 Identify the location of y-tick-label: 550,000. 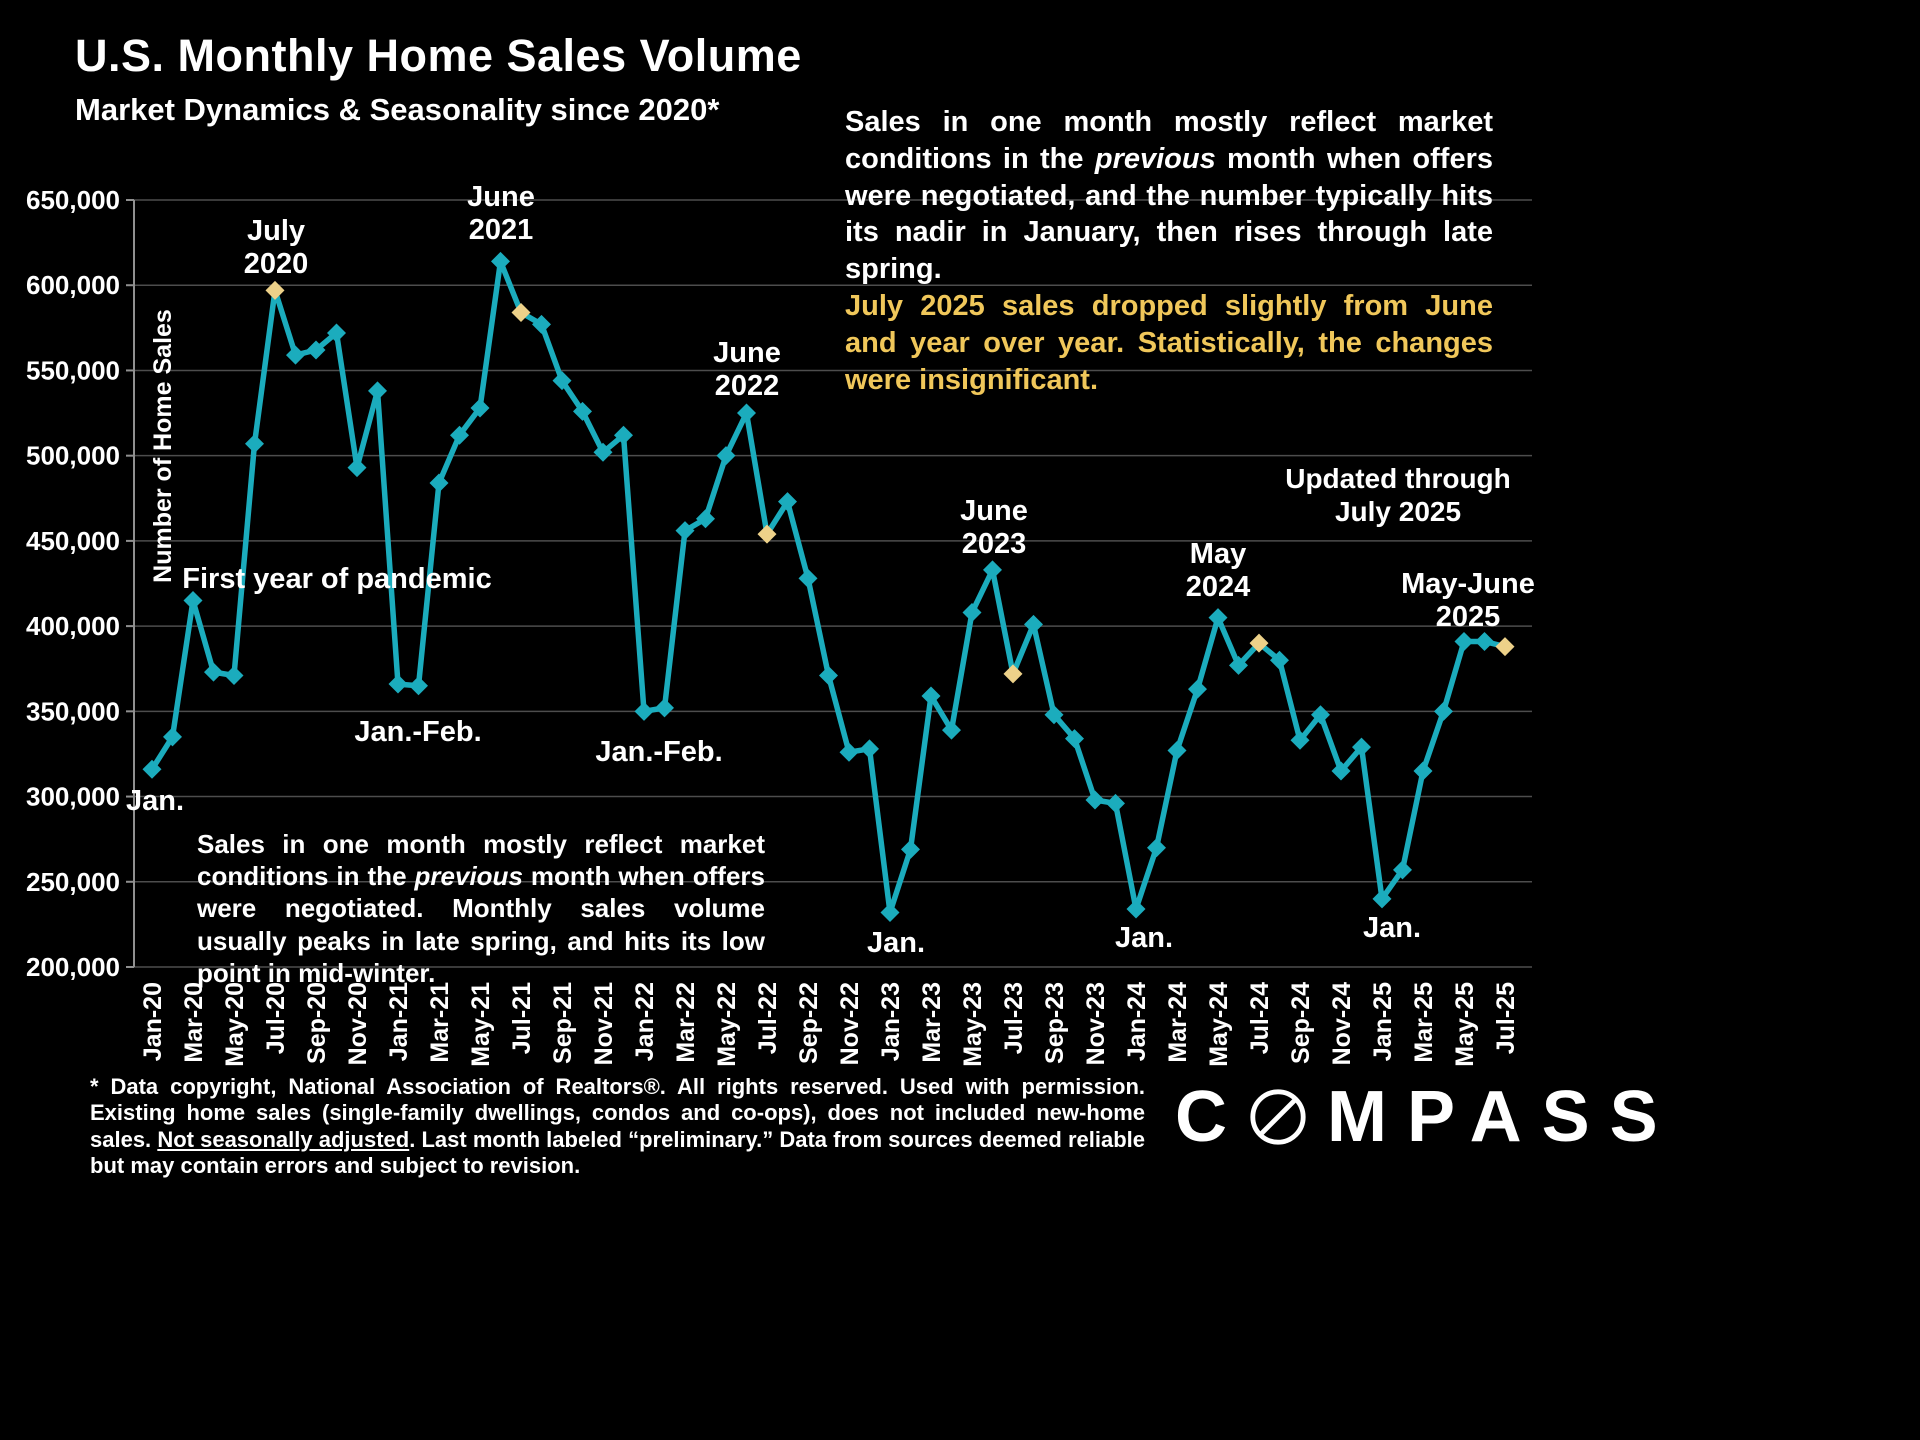
(73, 370).